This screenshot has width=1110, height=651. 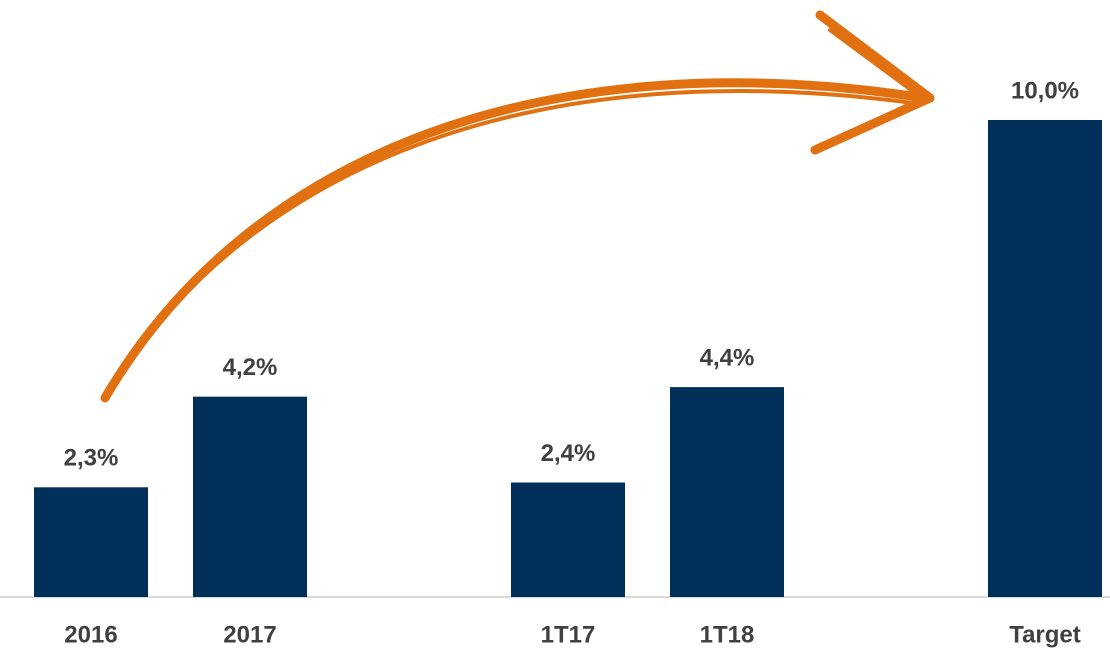 What do you see at coordinates (727, 357) in the screenshot?
I see `value-label: 4,4%` at bounding box center [727, 357].